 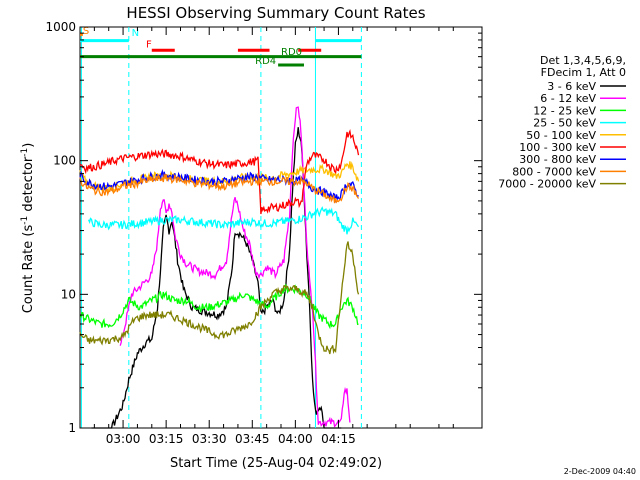 What do you see at coordinates (123, 439) in the screenshot?
I see `x-tick-label-03-00: 03:00` at bounding box center [123, 439].